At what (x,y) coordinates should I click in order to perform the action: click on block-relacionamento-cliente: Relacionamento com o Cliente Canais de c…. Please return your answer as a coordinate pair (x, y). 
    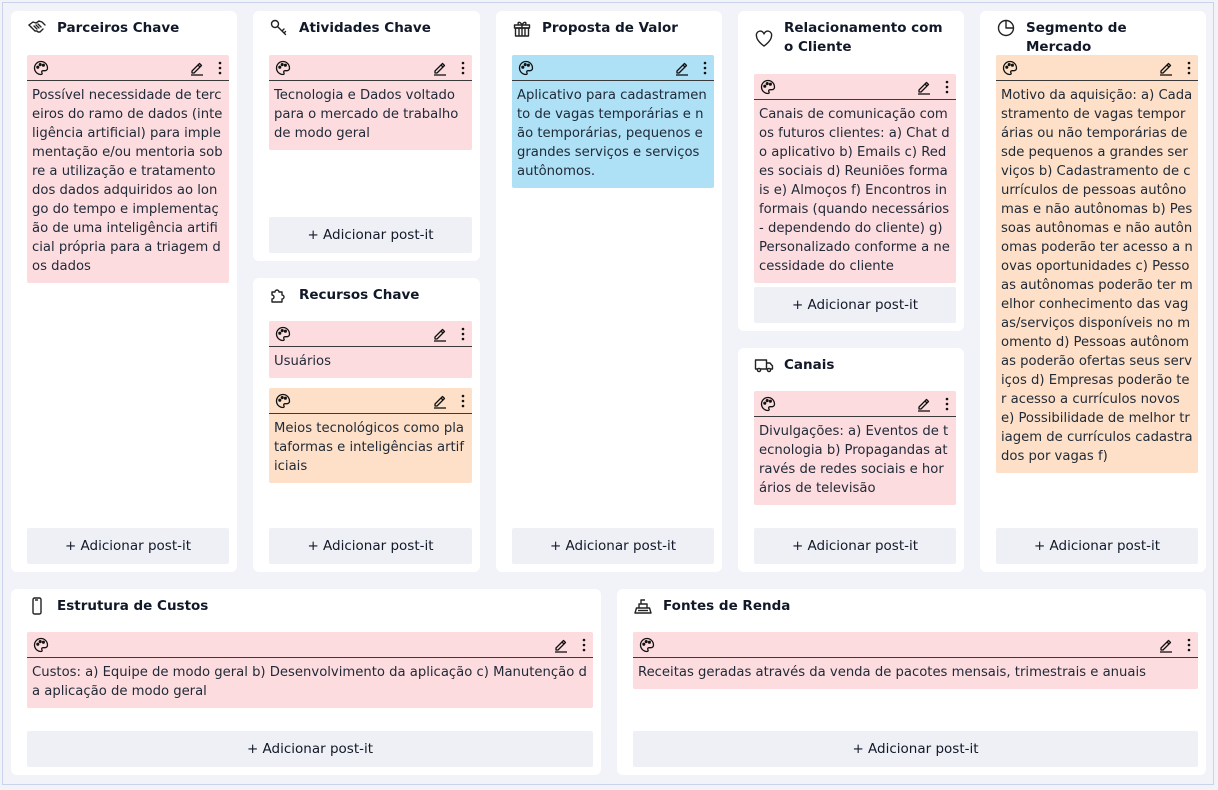
    Looking at the image, I should click on (851, 171).